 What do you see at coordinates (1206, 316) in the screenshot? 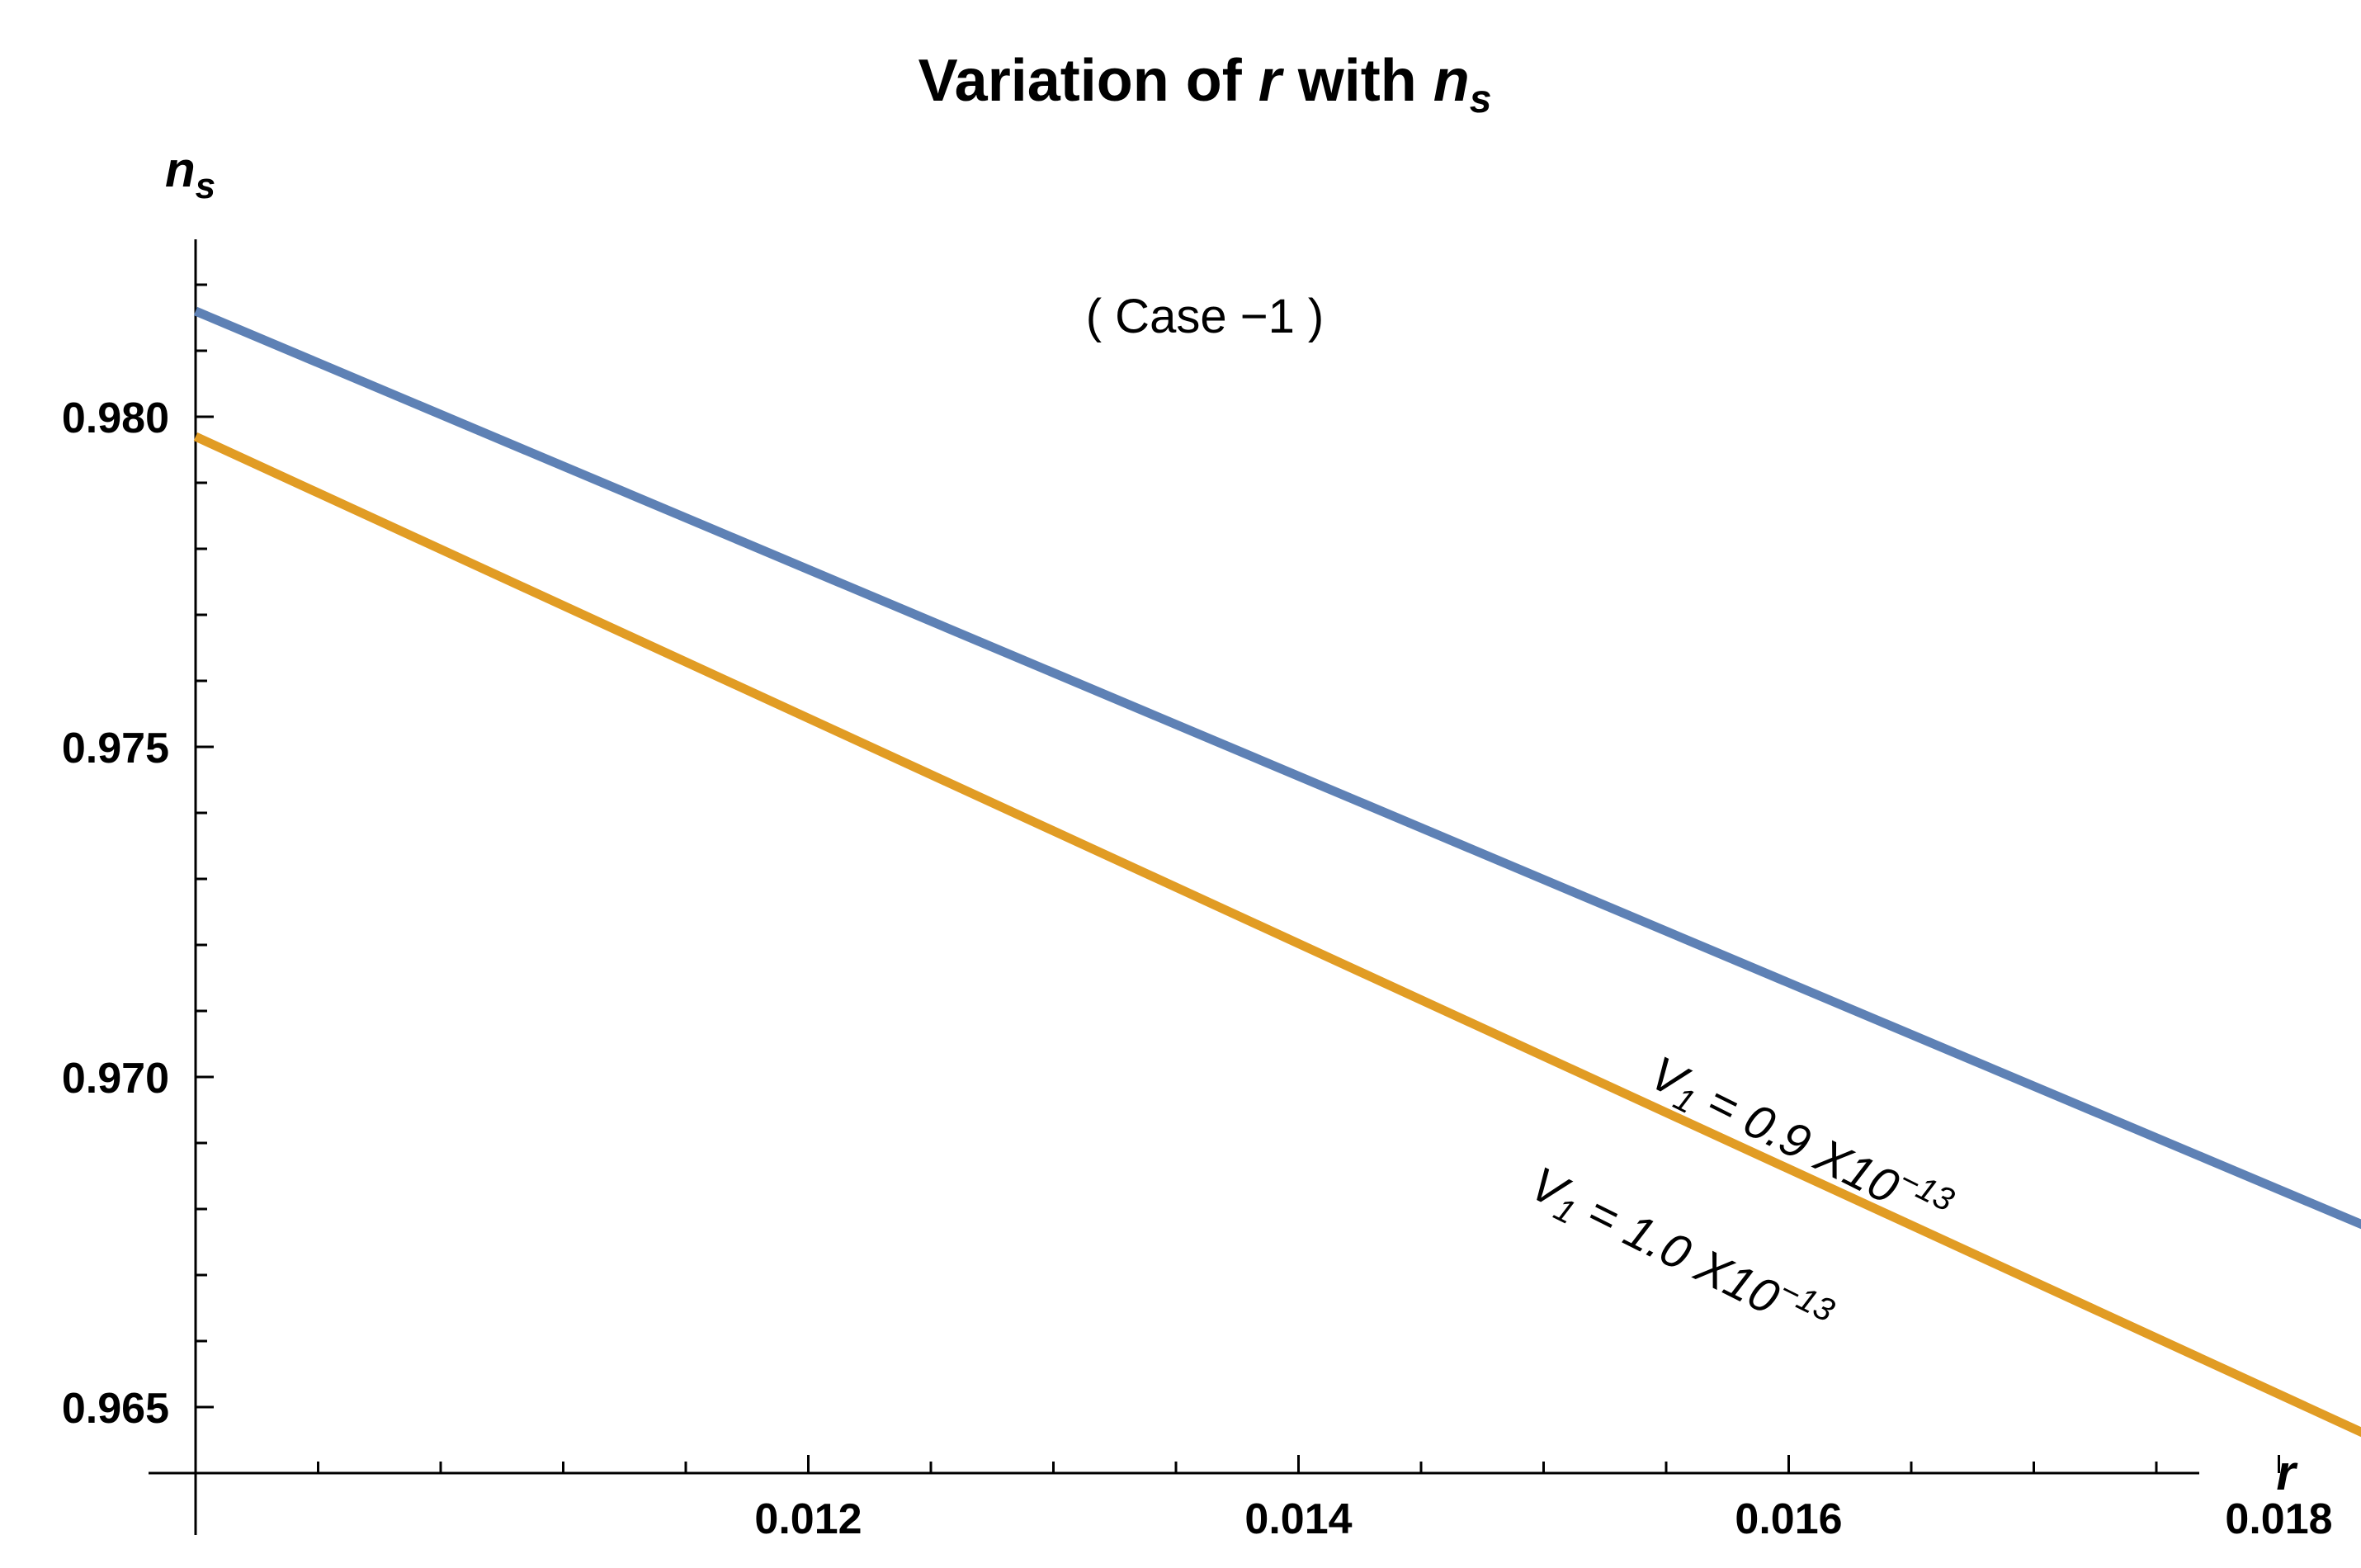
I see `case-annotation: ( Case −1 )` at bounding box center [1206, 316].